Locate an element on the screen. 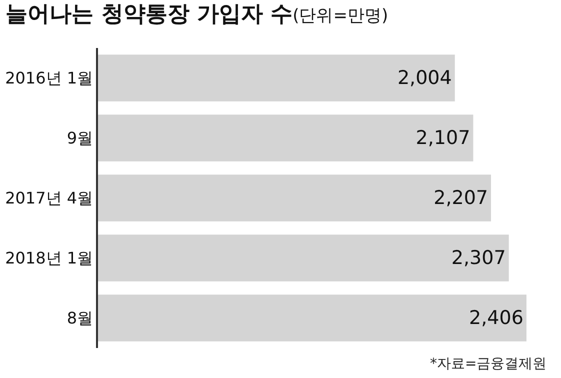  chart-subtitle: (단위=만명) is located at coordinates (340, 16).